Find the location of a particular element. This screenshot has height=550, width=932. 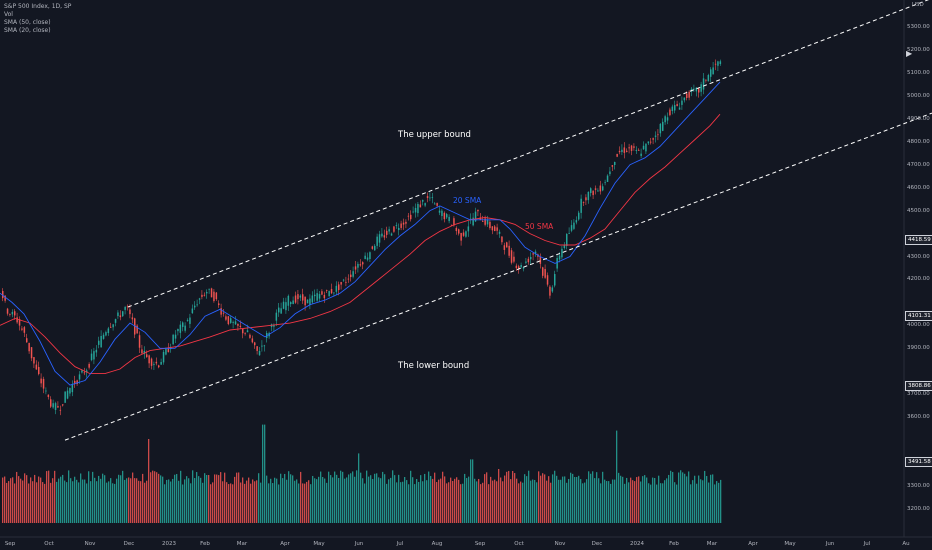

price-tag-2: 4101.31 is located at coordinates (918, 316).